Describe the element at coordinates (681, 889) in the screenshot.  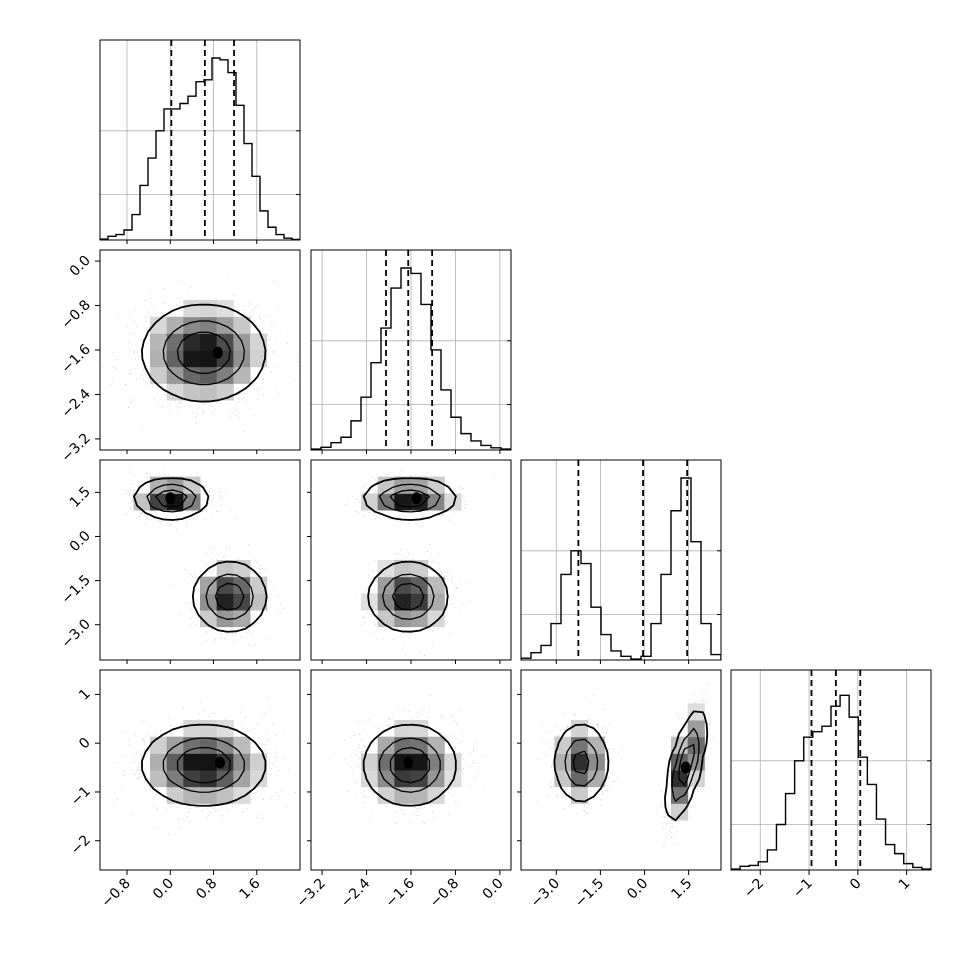
I see `x-tick-label: 1.5` at that location.